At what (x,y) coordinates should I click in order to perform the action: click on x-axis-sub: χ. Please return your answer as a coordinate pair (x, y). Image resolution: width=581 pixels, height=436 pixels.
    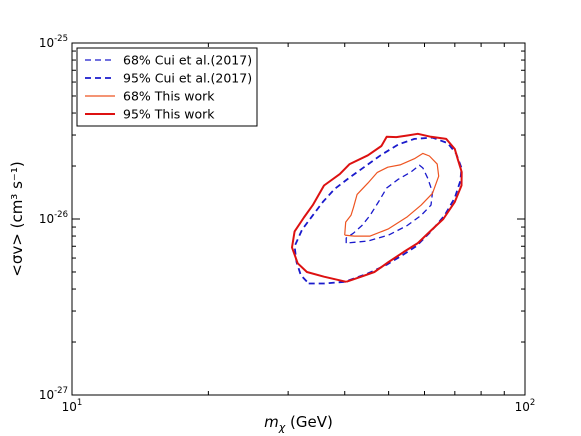
    Looking at the image, I should click on (282, 427).